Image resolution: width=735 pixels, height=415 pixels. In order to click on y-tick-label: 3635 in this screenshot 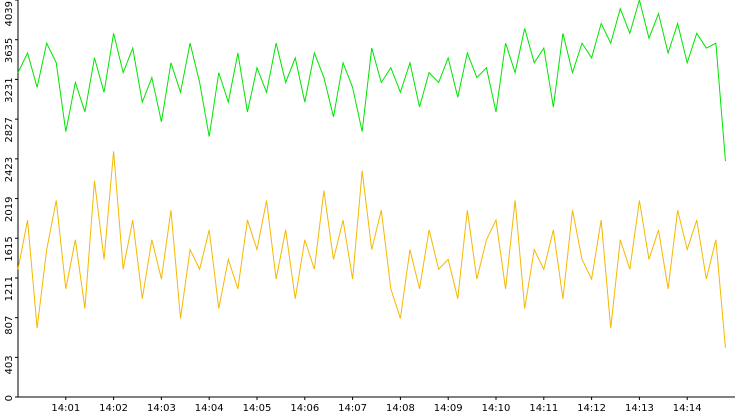, I will do `click(9, 50)`.